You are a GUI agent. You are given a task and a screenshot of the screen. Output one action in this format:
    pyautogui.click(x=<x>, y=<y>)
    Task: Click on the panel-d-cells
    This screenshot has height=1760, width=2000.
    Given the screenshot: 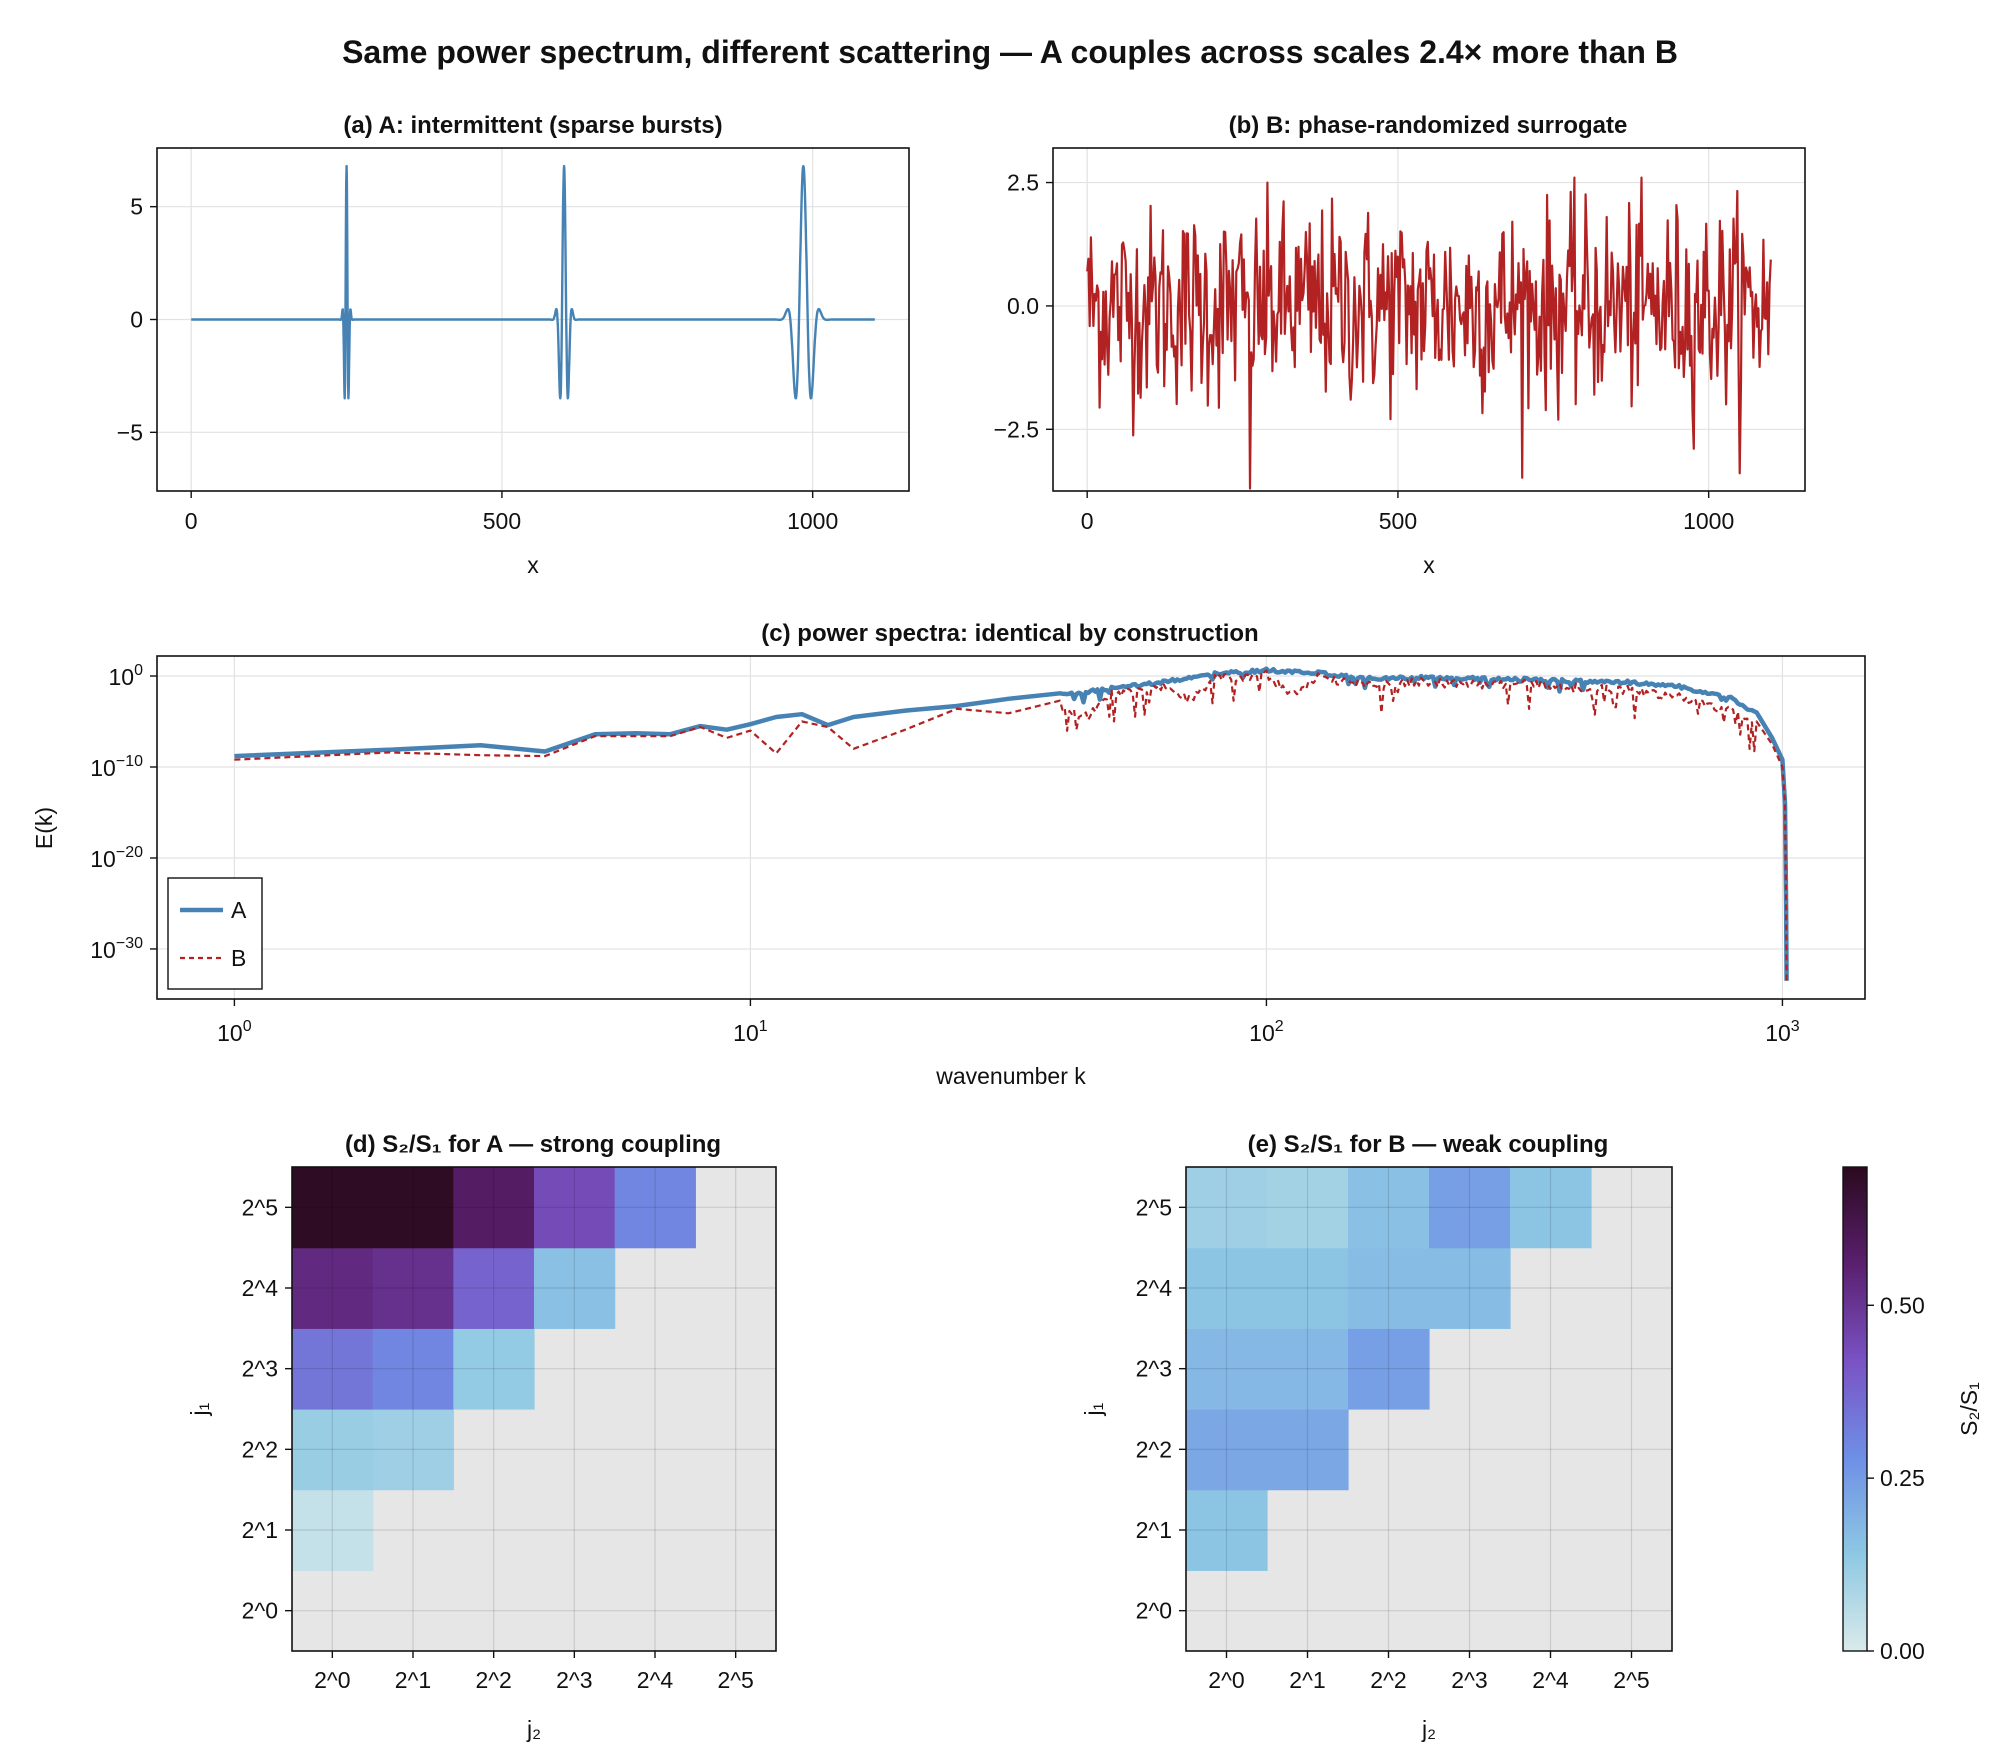 What is the action you would take?
    pyautogui.click(x=534, y=1409)
    